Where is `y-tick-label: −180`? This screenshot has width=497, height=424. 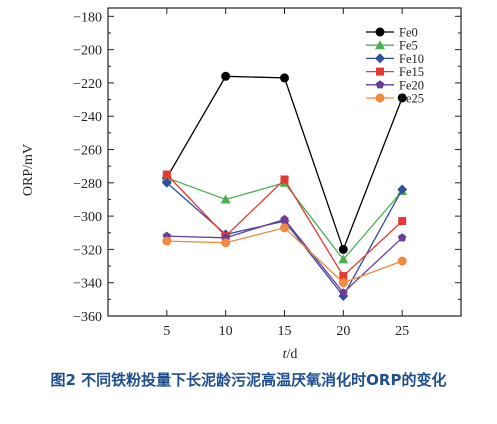 y-tick-label: −180 is located at coordinates (87, 17).